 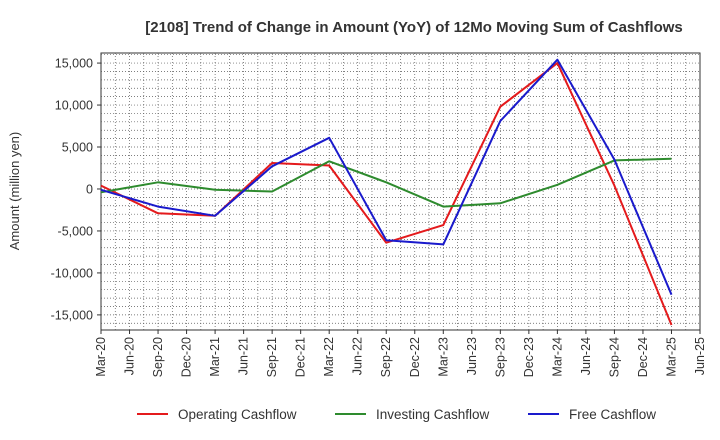 I want to click on x-tick-label: Dec-20, so click(x=187, y=357).